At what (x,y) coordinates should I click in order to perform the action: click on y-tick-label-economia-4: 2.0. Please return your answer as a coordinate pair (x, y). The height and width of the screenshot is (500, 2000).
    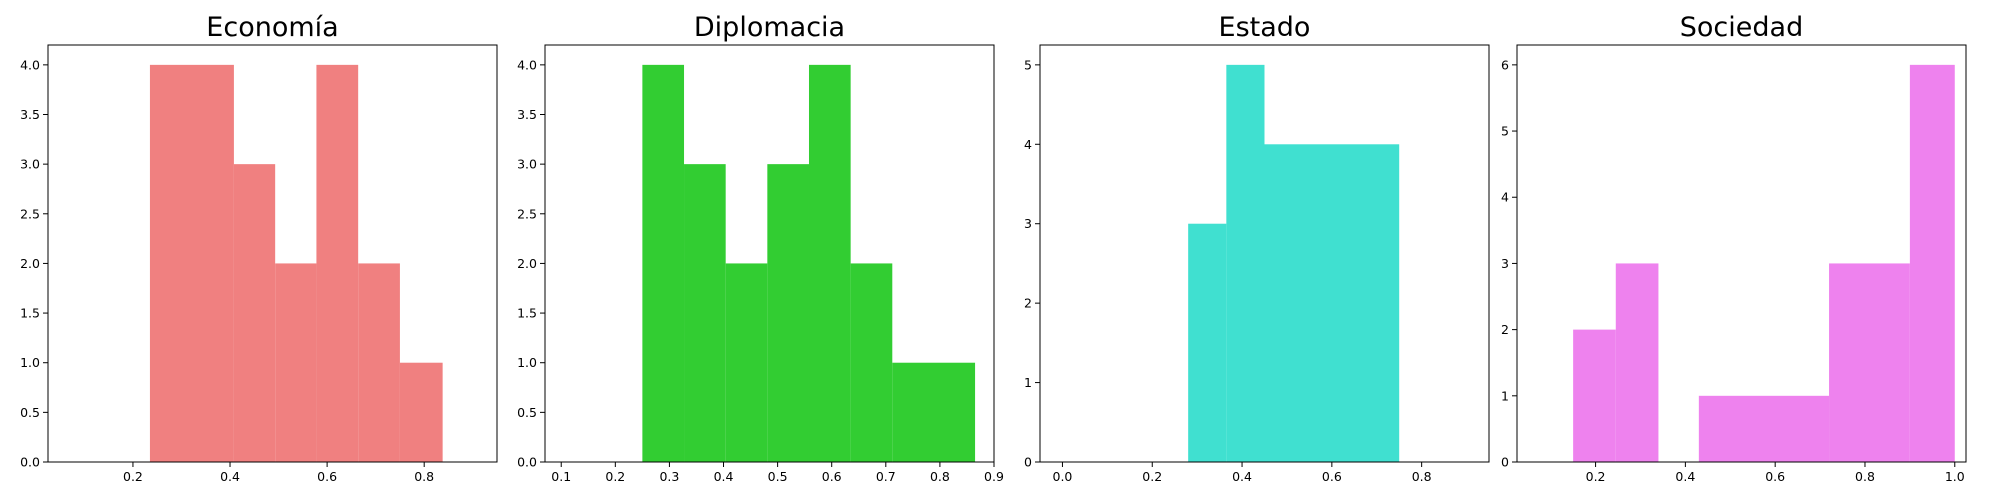
    Looking at the image, I should click on (30, 263).